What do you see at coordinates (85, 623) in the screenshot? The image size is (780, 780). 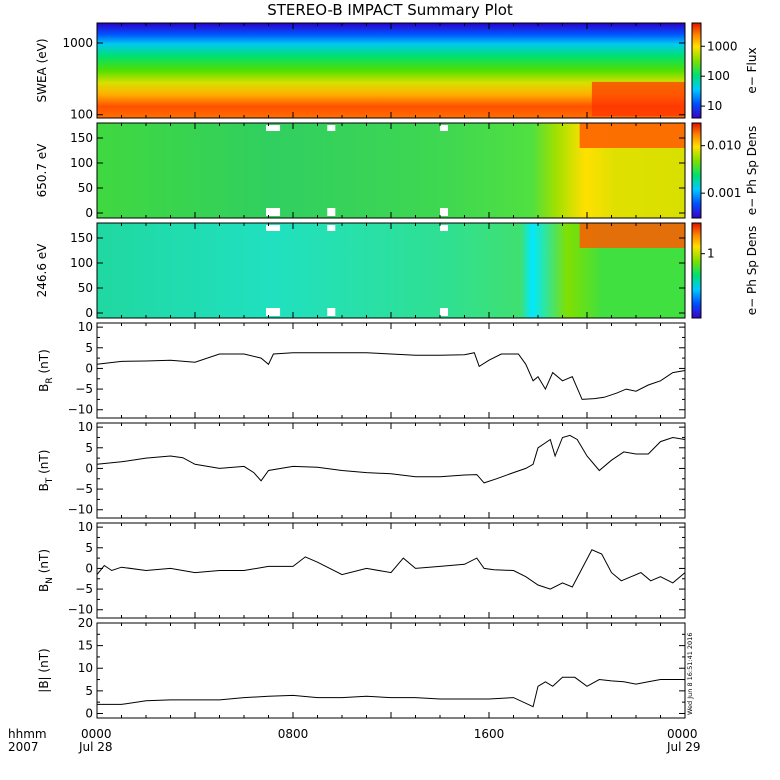 I see `btot-ytick-label: 20` at bounding box center [85, 623].